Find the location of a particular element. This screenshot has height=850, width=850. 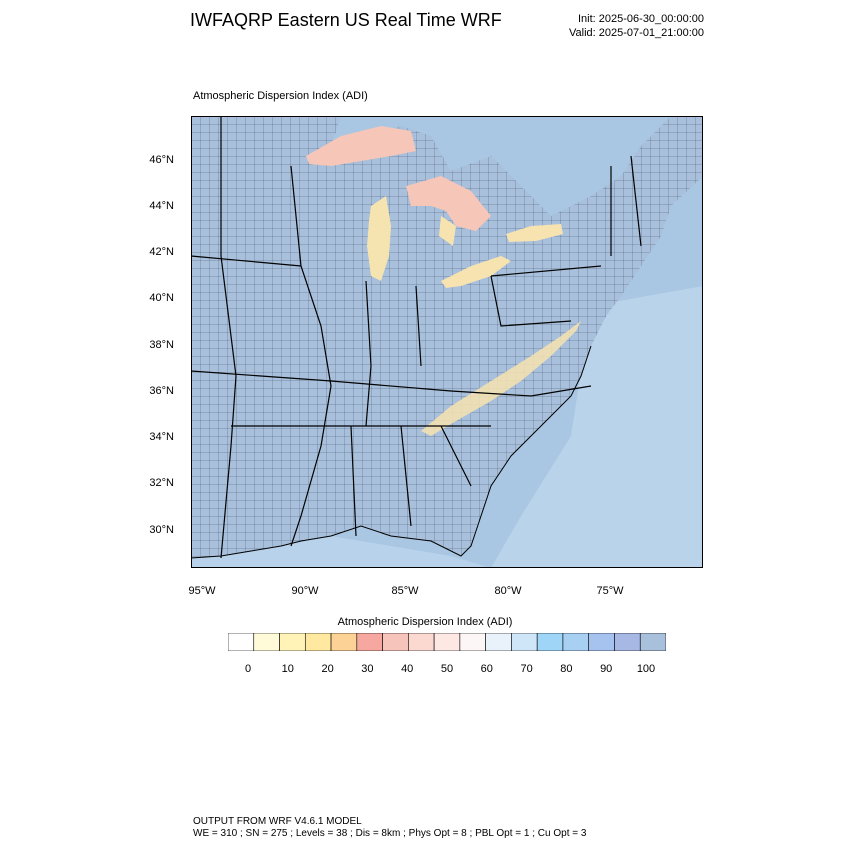

appalachian-warm-band is located at coordinates (501, 378).